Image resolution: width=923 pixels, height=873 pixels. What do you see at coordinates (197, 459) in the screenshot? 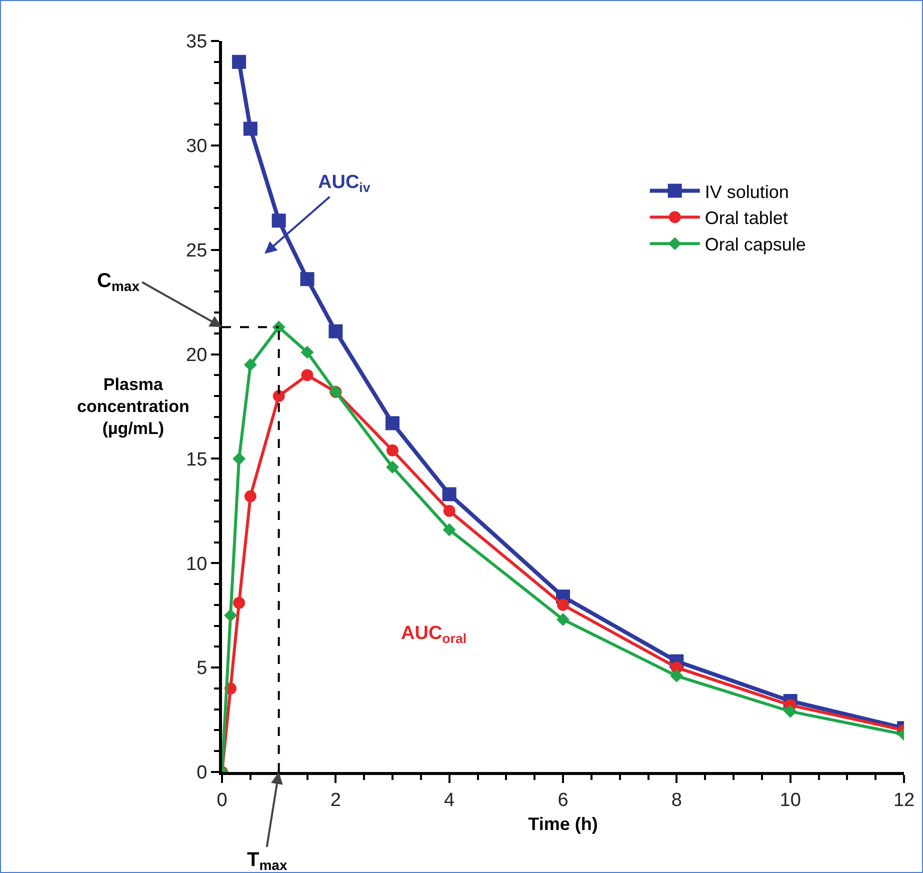
I see `y-tick-label: 15` at bounding box center [197, 459].